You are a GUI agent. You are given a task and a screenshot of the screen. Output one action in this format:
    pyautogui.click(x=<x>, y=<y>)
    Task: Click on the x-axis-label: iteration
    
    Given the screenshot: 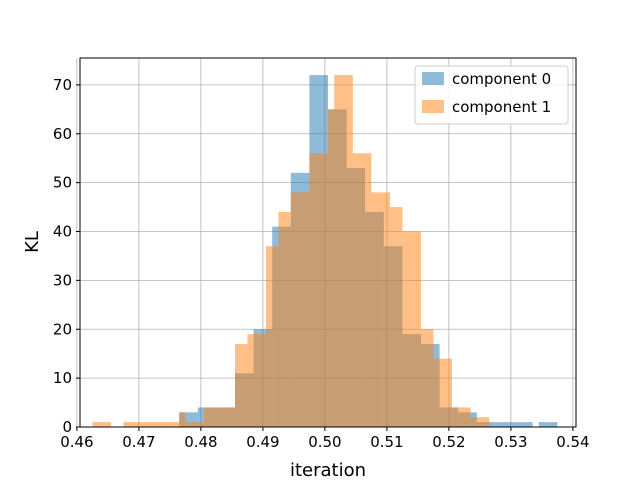 What is the action you would take?
    pyautogui.click(x=328, y=470)
    